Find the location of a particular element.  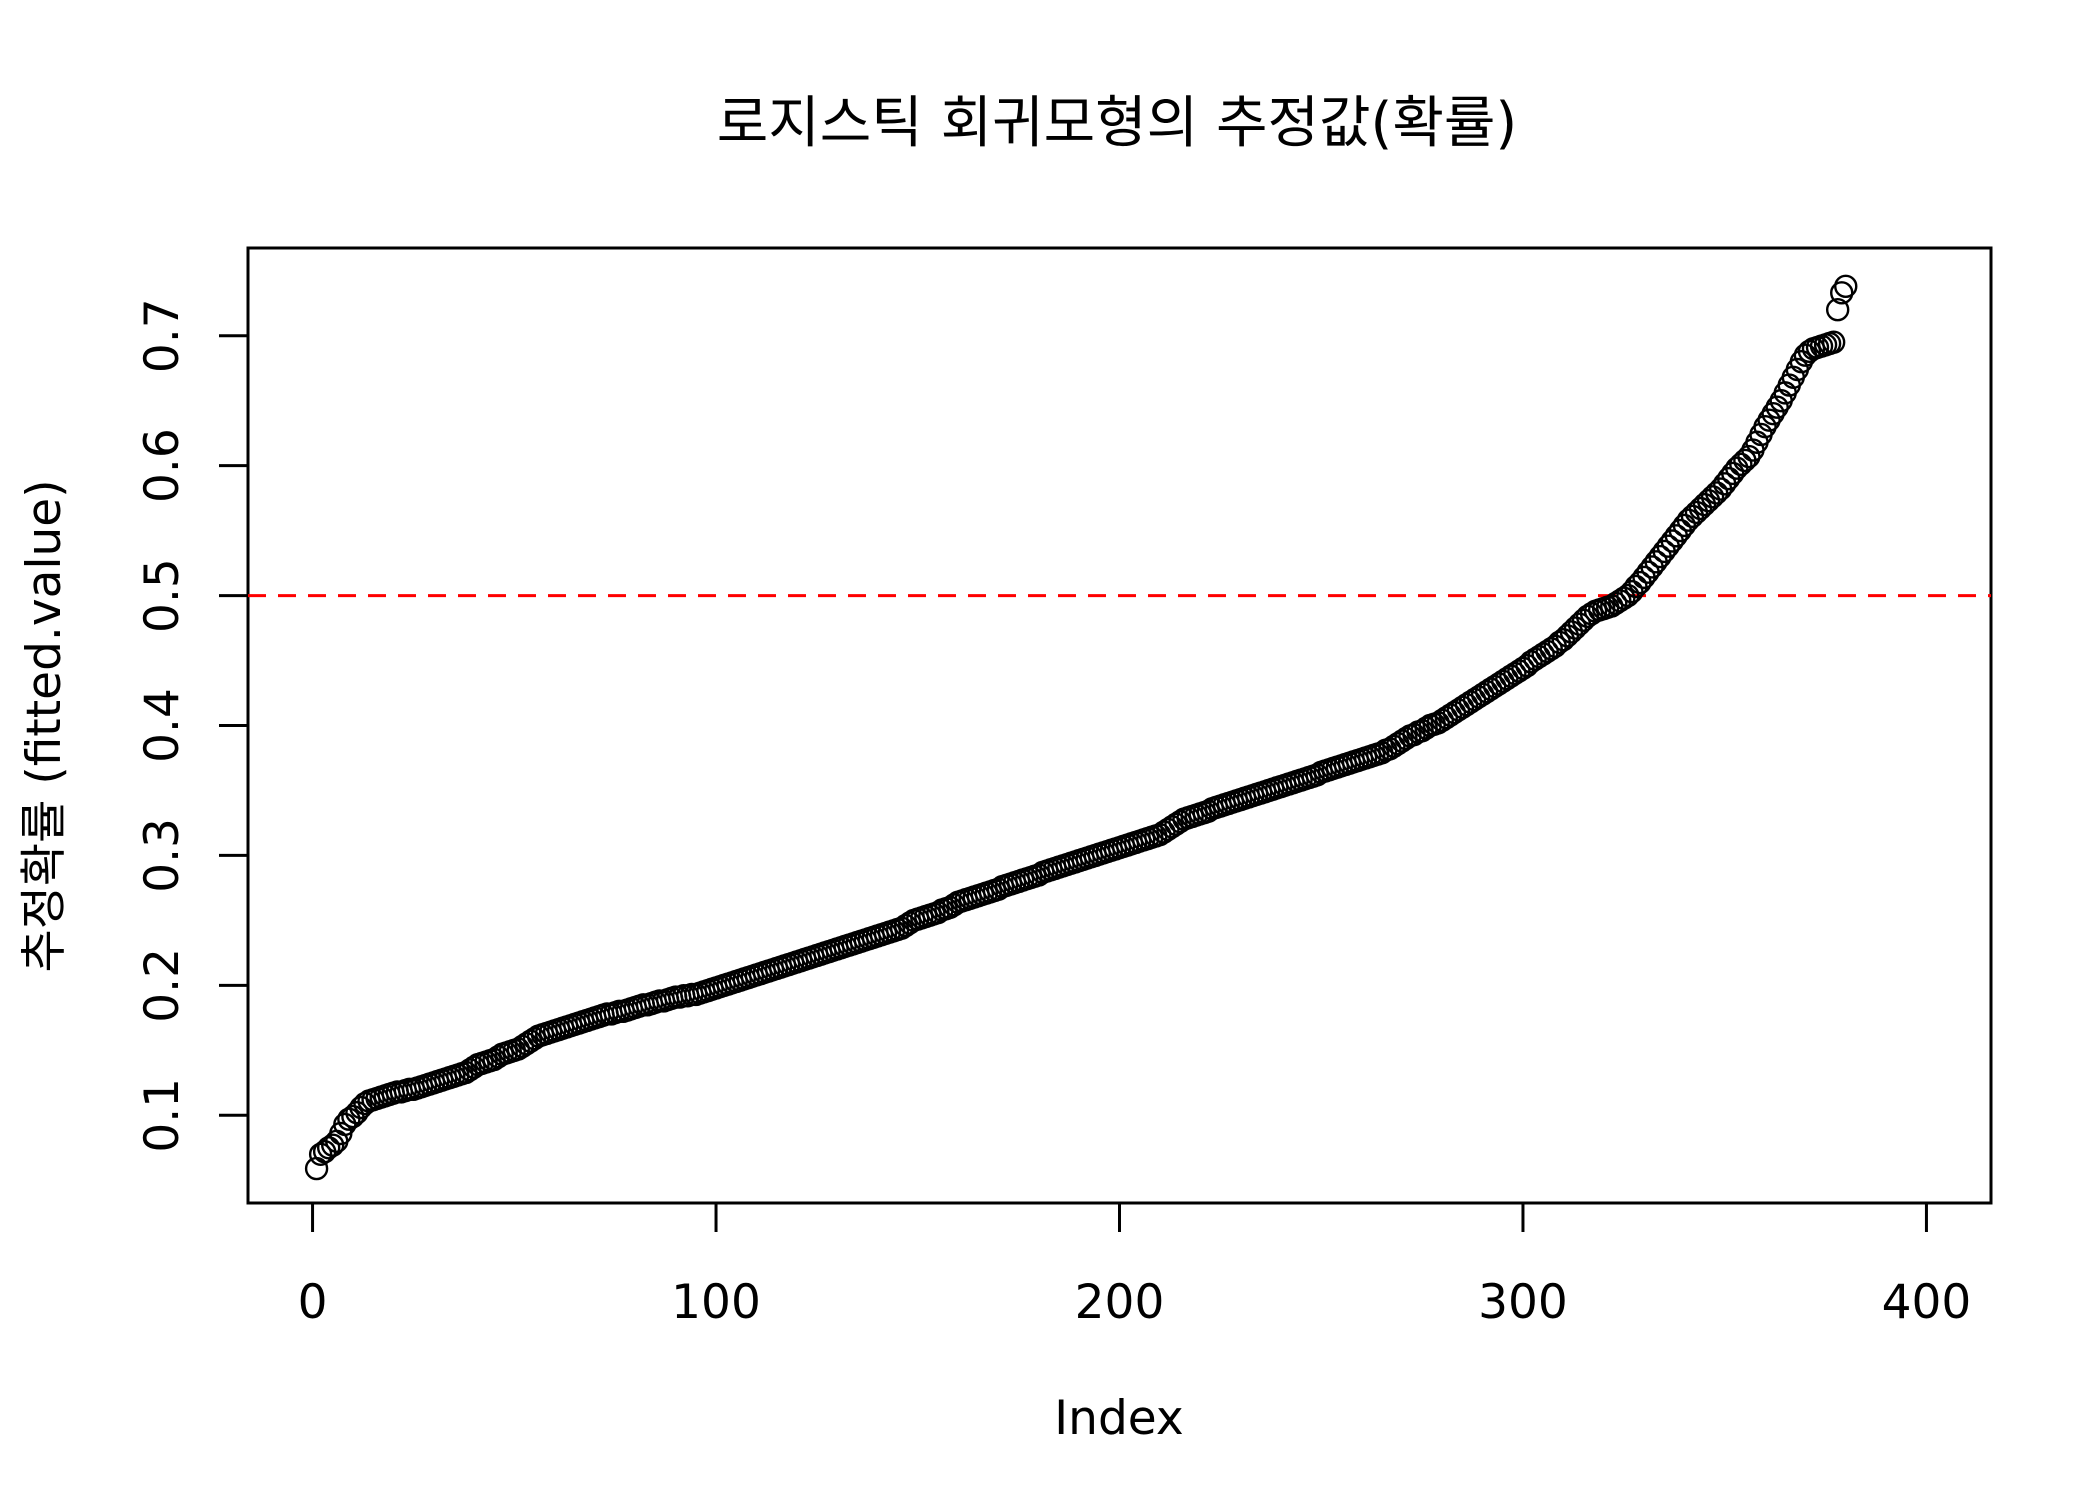

x-tick-label: 300 is located at coordinates (1523, 1302).